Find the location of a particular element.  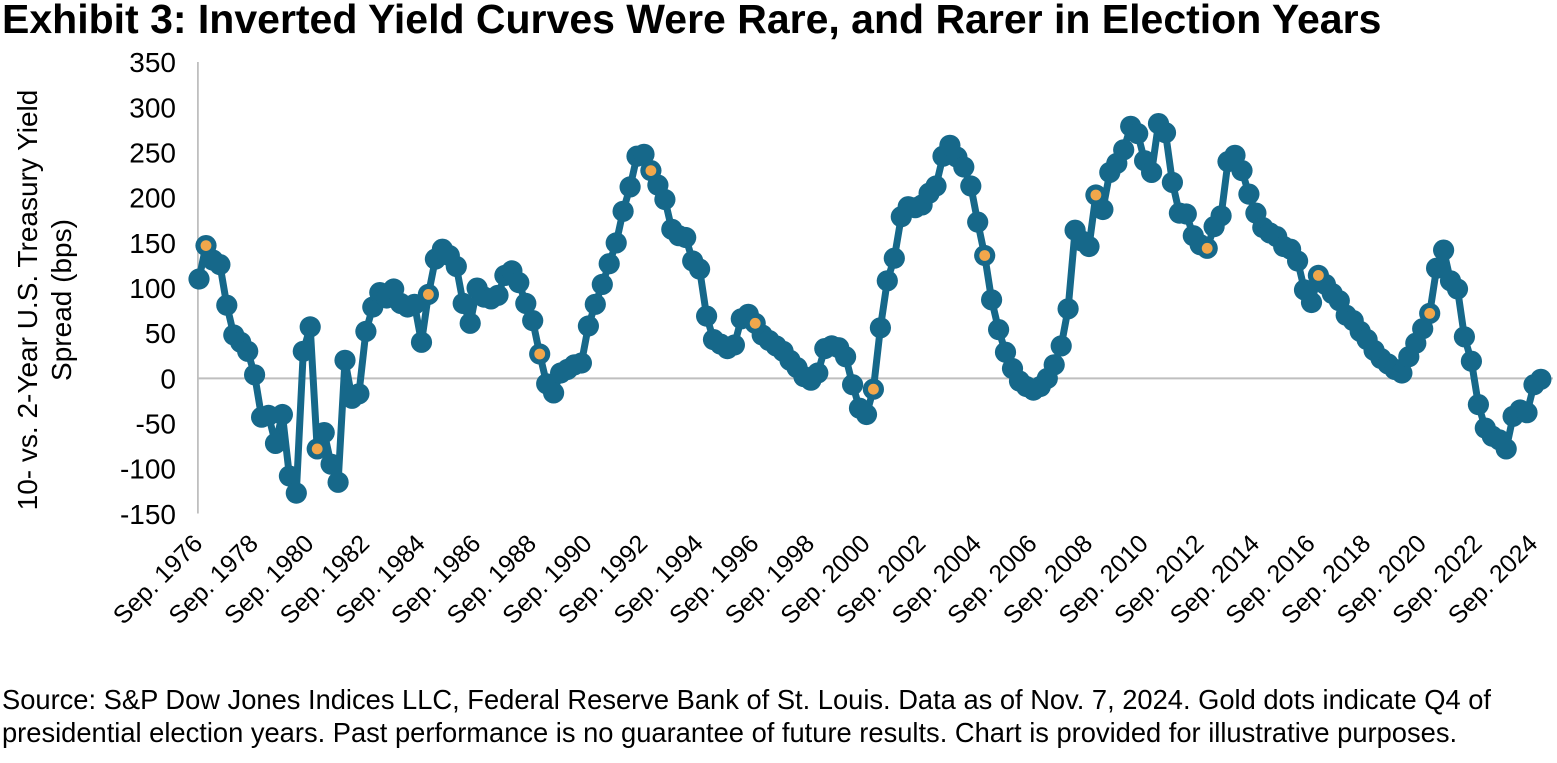

svg-text:10- vs. 2-Year U.S. Treasury Y: 10- vs. 2-Year U.S. Treasury Yield is located at coordinates (27, 300).